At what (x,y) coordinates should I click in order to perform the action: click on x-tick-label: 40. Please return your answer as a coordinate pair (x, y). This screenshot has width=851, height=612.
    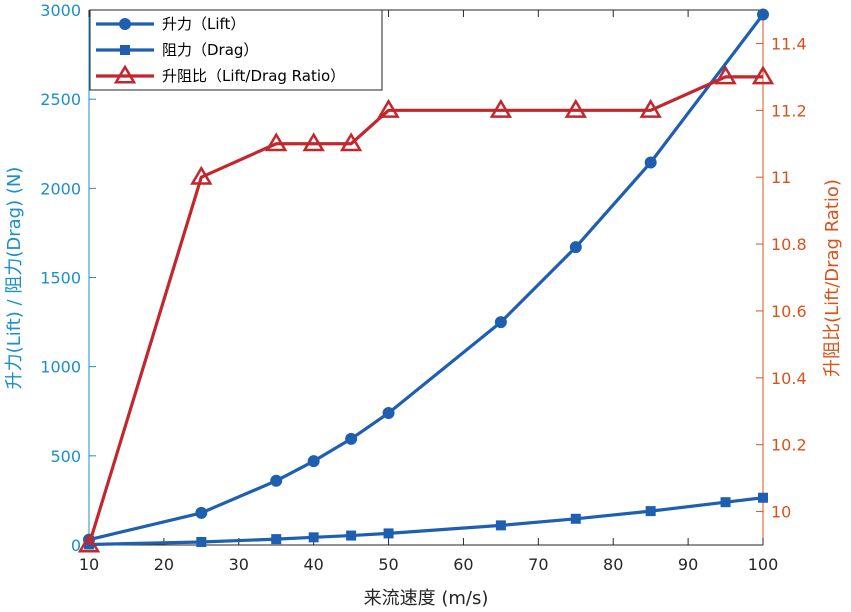
    Looking at the image, I should click on (313, 564).